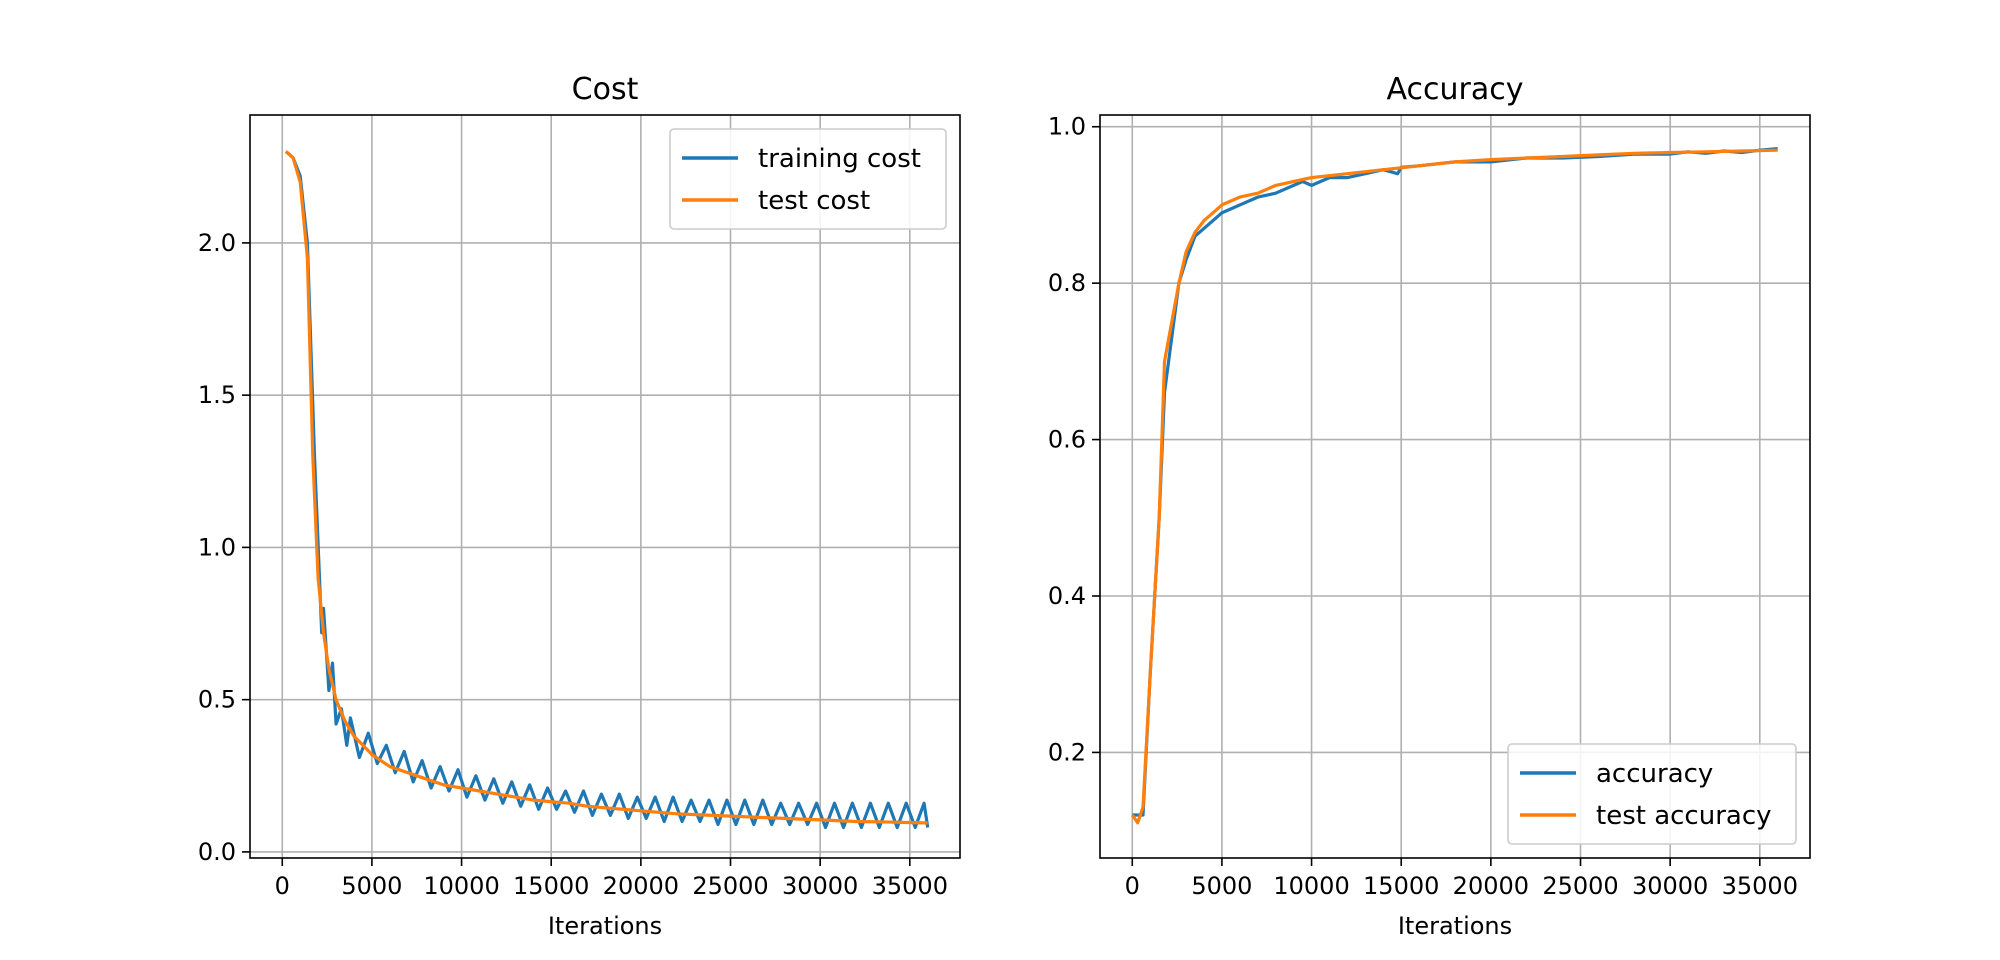  I want to click on accuracy-legend-label: test accuracy, so click(1684, 816).